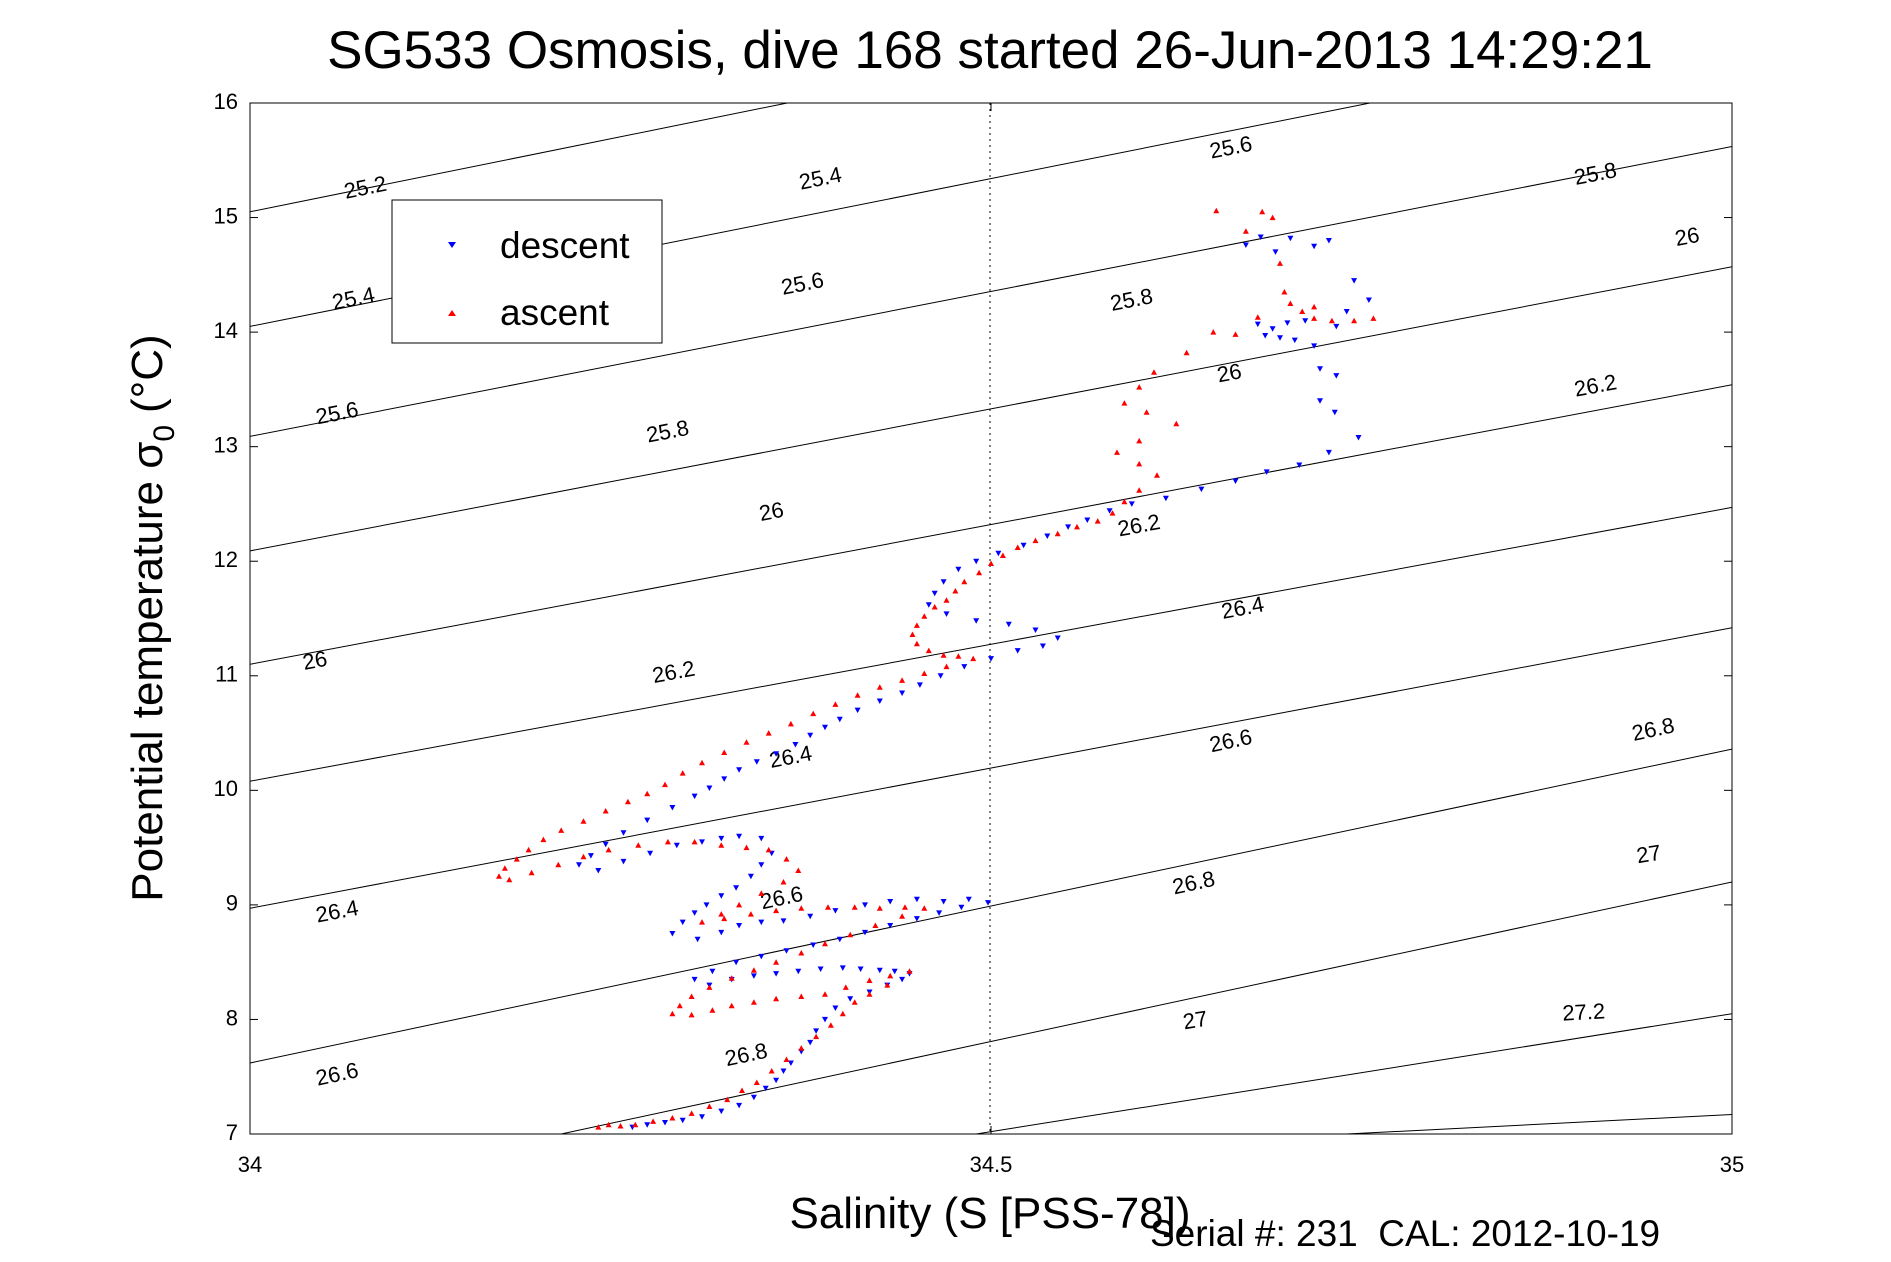  Describe the element at coordinates (527, 271) in the screenshot. I see `legend-box` at that location.